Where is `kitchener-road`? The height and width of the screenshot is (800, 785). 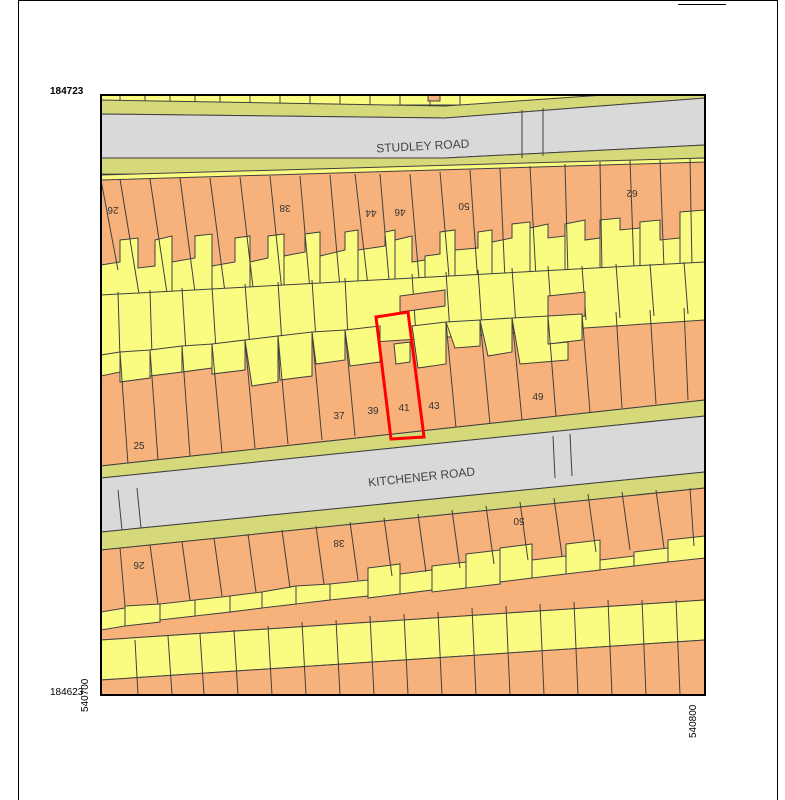
kitchener-road is located at coordinates (403, 474).